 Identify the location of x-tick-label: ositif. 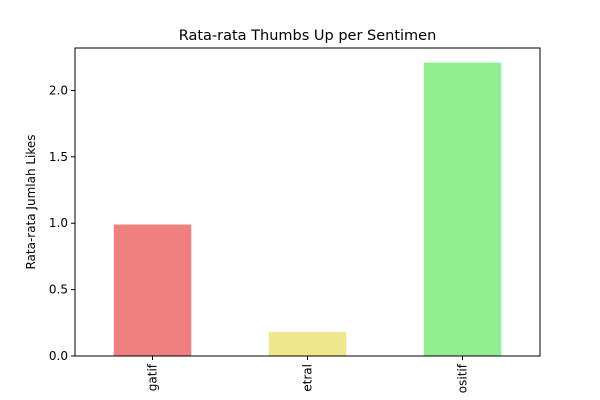
(463, 378).